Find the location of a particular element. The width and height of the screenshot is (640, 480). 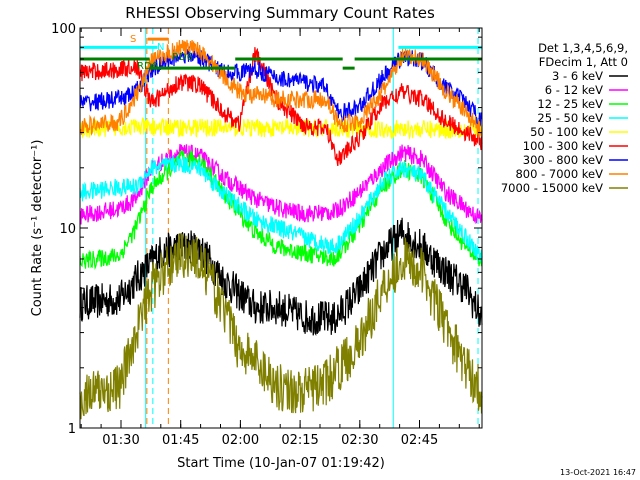

level-label-rd6-right: RD6 is located at coordinates (182, 57).